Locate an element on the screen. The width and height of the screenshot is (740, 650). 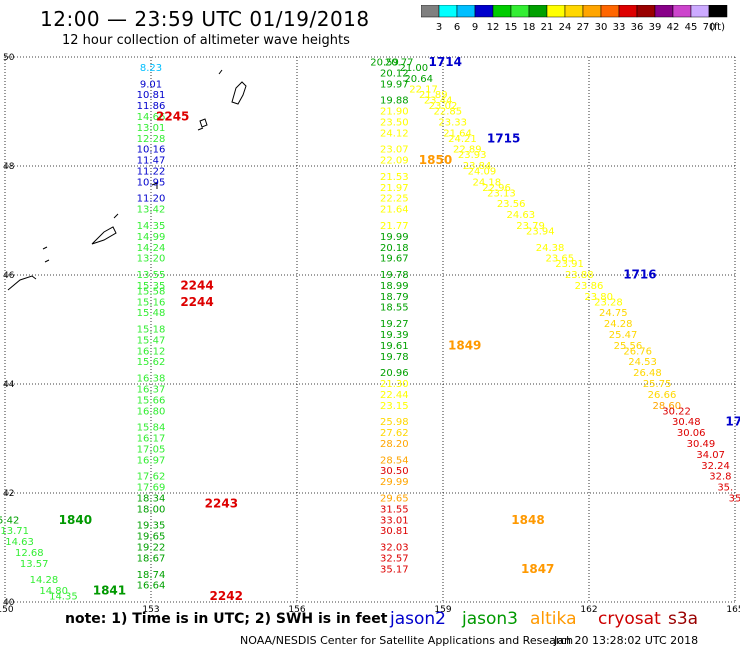
wave-height-label: 22.96 is located at coordinates (496, 188).